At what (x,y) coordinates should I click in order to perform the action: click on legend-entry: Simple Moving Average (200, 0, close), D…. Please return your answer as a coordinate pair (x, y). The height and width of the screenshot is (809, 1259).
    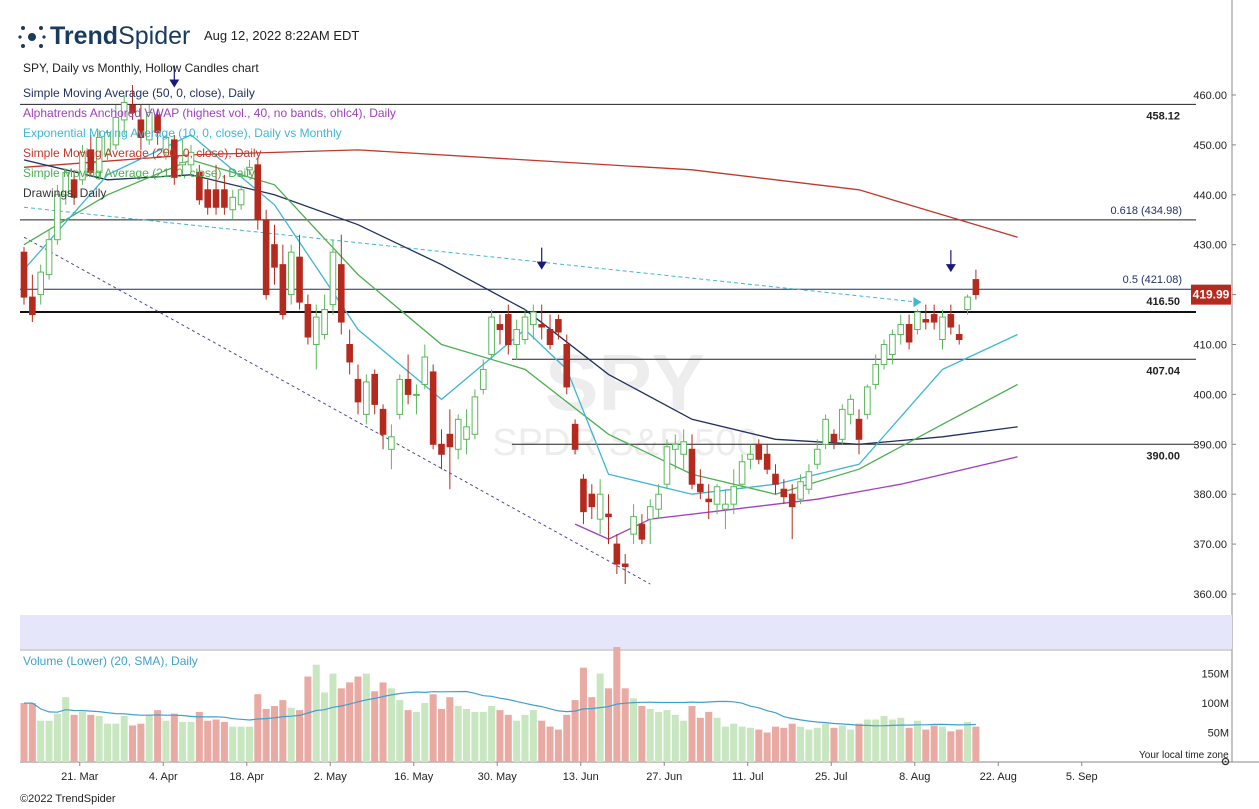
    Looking at the image, I should click on (142, 153).